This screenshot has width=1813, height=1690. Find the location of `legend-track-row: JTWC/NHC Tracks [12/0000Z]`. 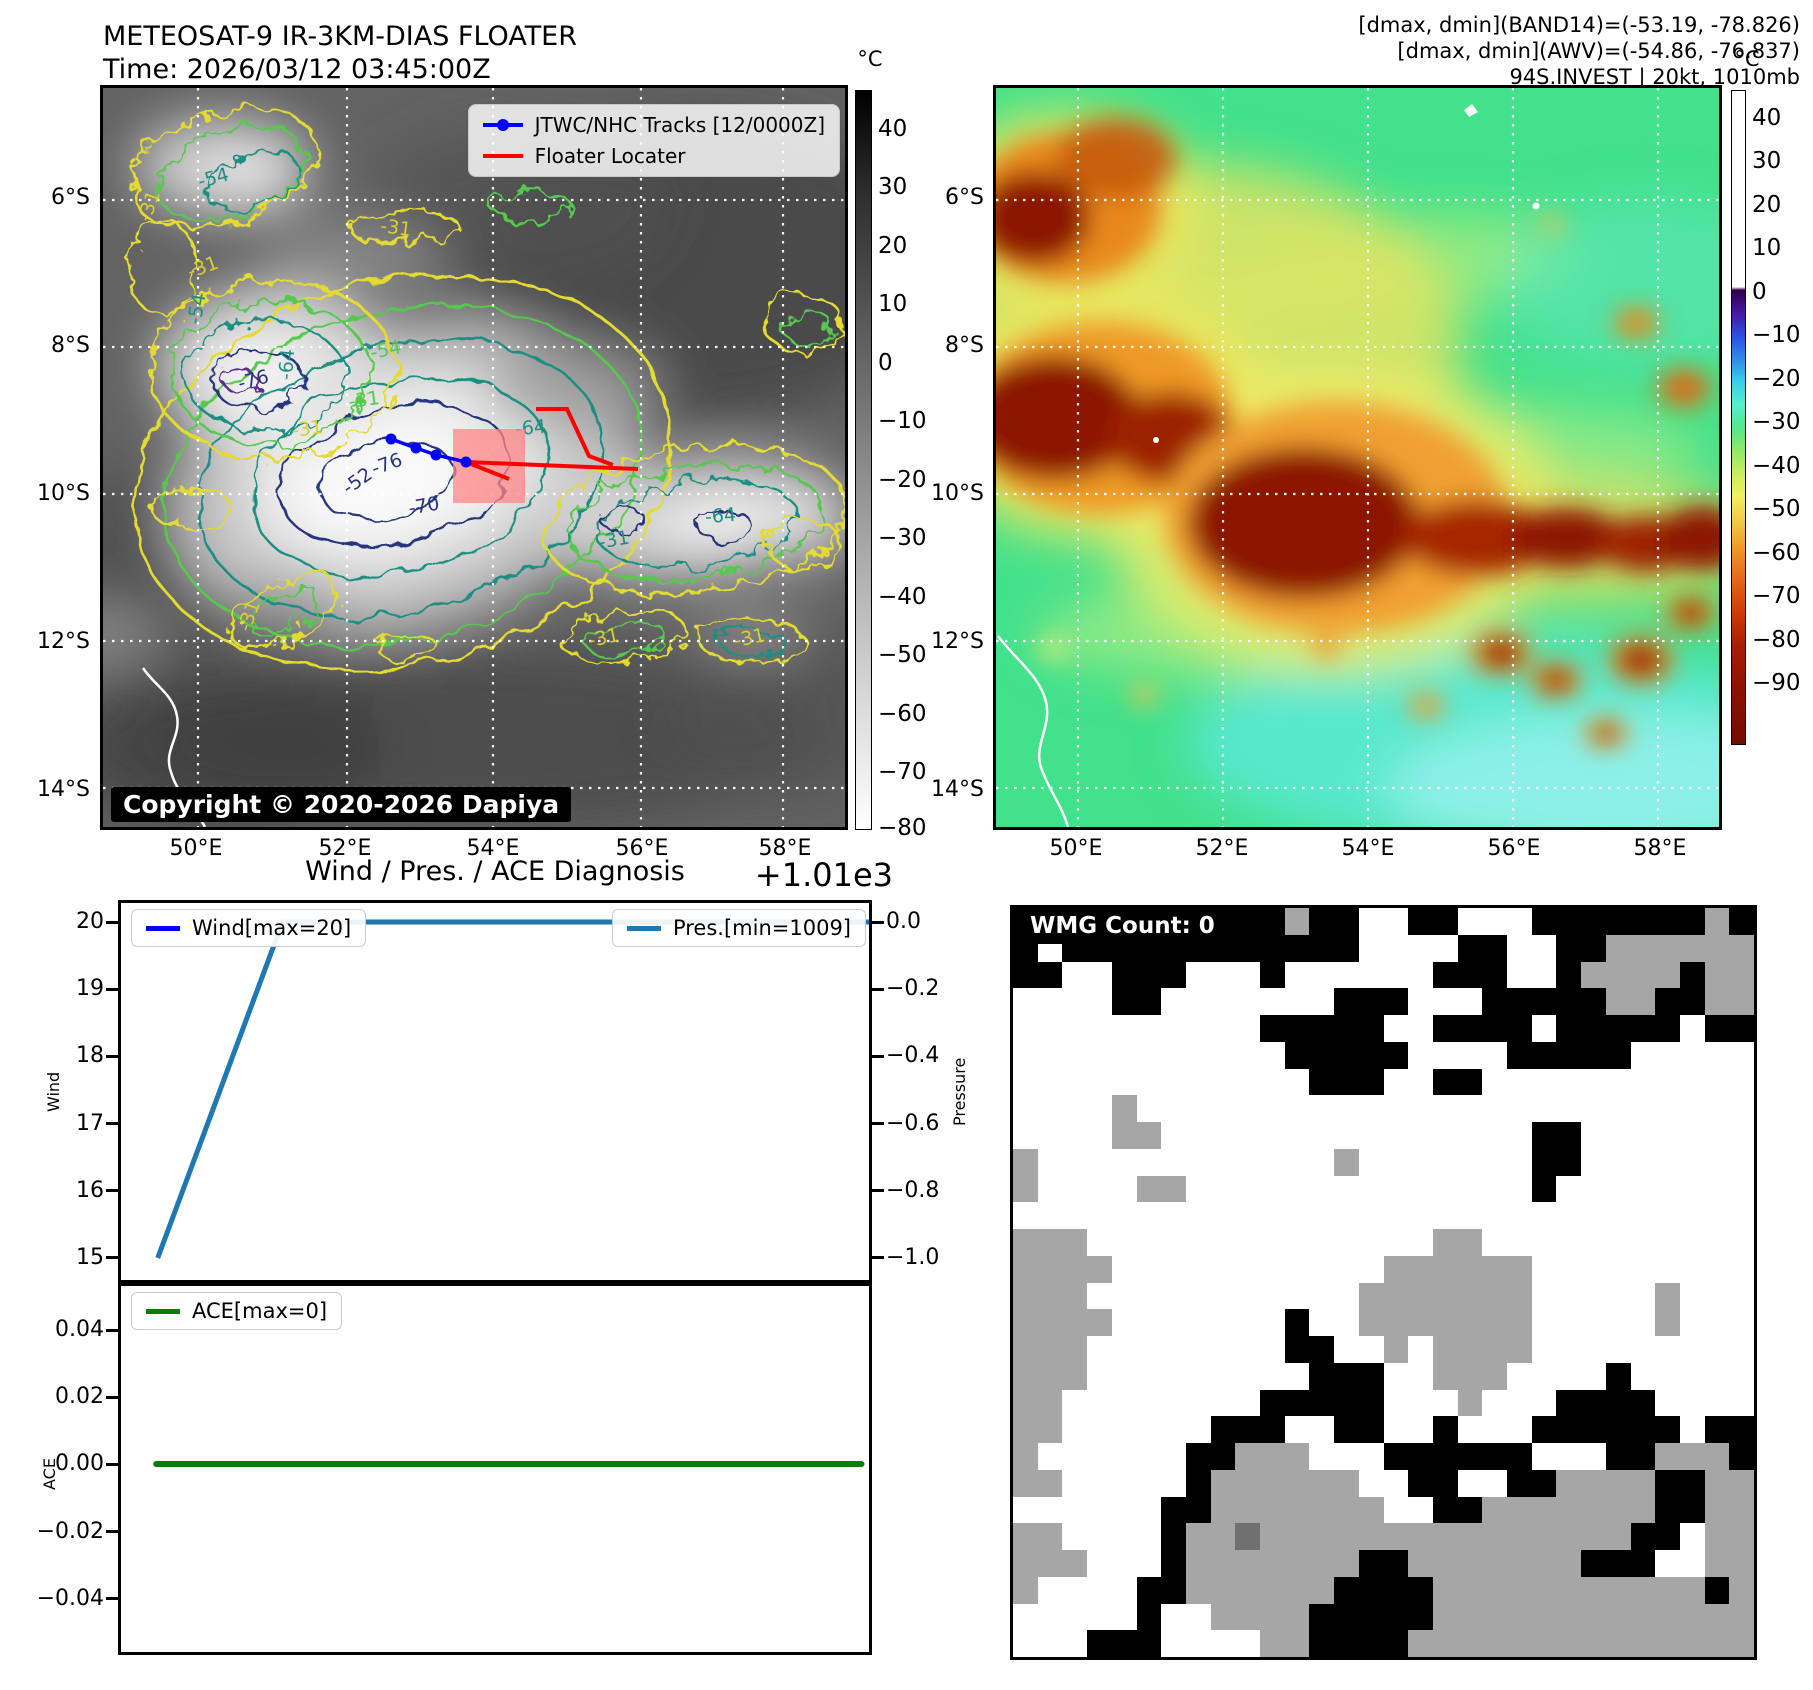

legend-track-row: JTWC/NHC Tracks [12/0000Z] is located at coordinates (653, 125).